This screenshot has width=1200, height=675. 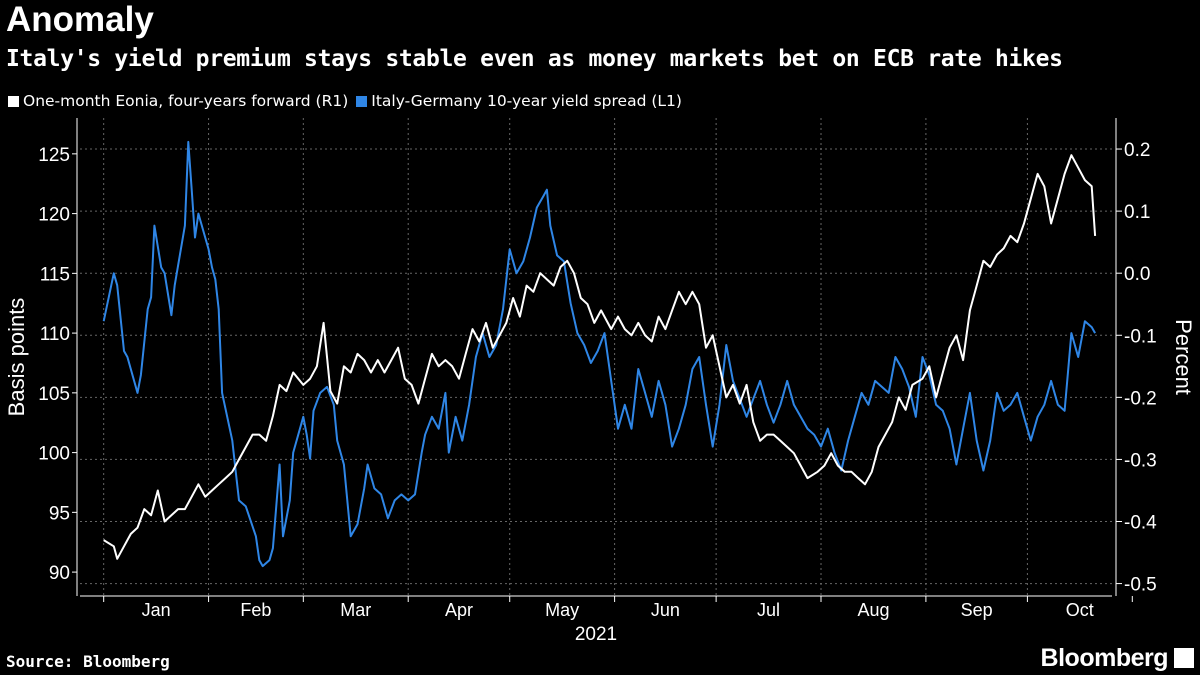 What do you see at coordinates (55, 334) in the screenshot?
I see `y-left-tick-label: 110` at bounding box center [55, 334].